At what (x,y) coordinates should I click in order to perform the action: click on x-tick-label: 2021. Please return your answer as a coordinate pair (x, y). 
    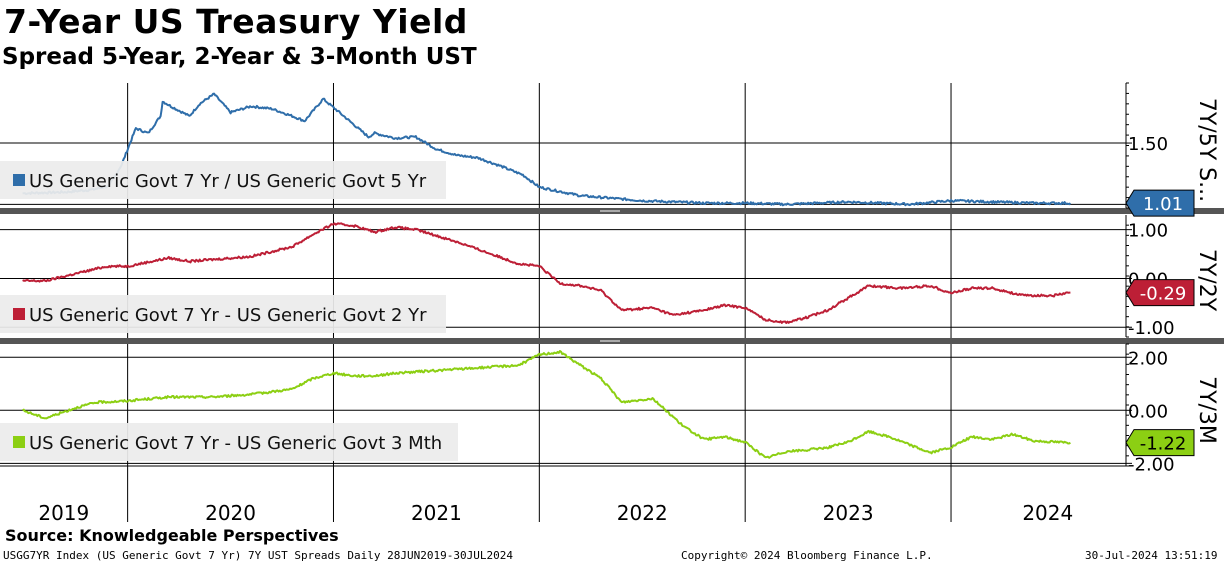
    Looking at the image, I should click on (436, 513).